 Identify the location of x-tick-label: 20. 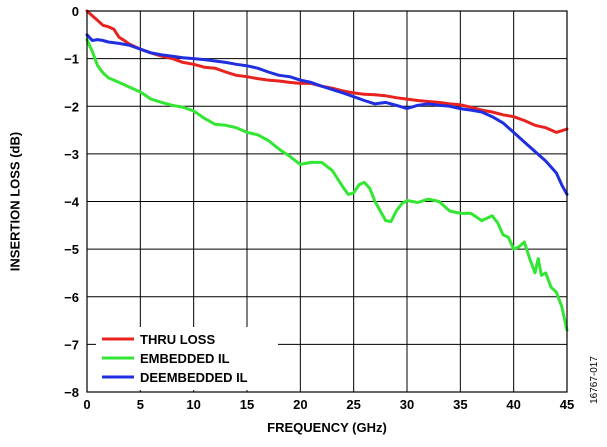
(300, 404).